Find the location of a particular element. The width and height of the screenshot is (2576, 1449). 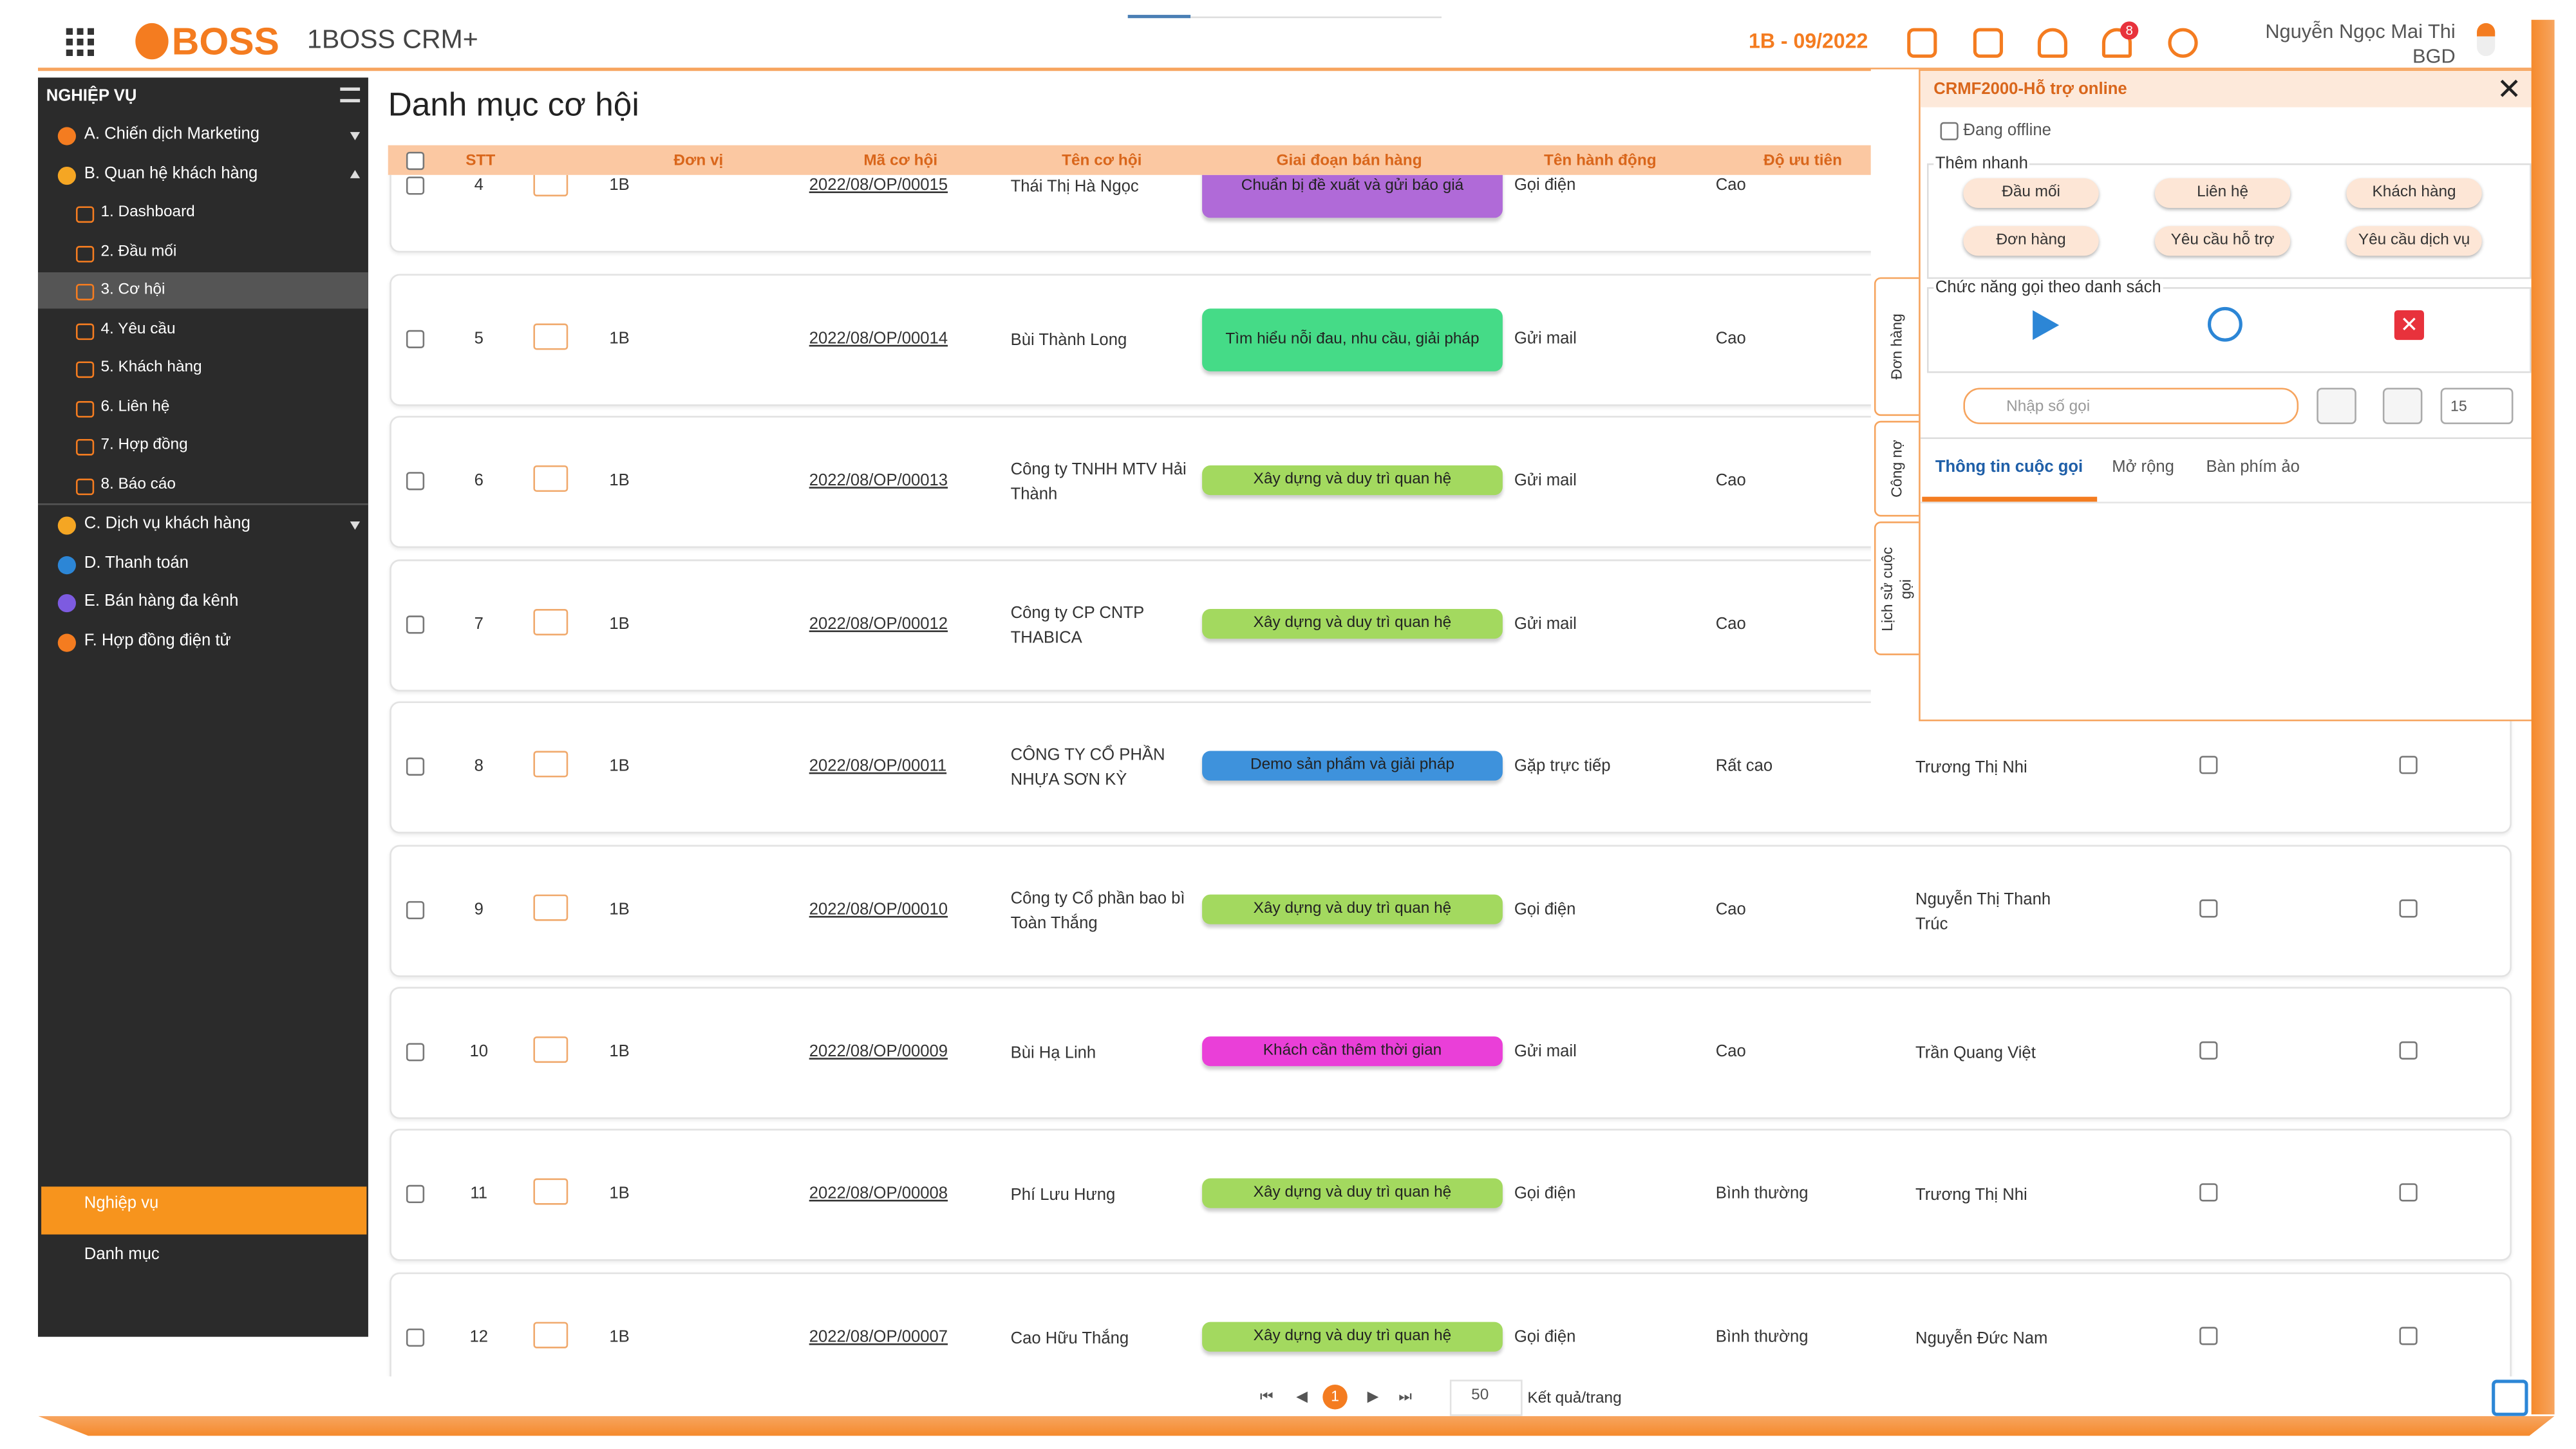

sidebar-subitem: 6. Liên hệ is located at coordinates (135, 406).